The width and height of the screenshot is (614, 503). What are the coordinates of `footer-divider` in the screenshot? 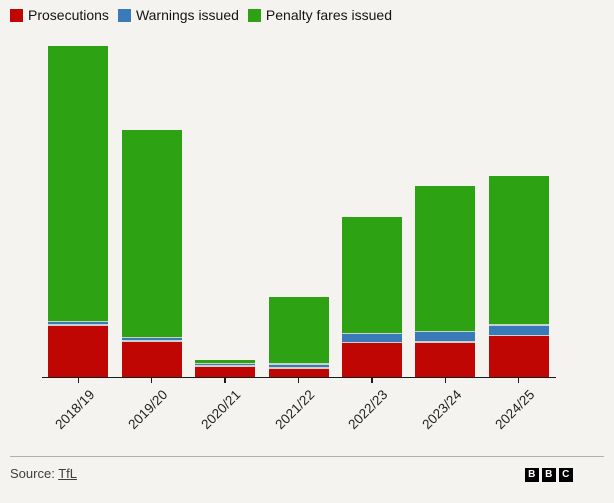 It's located at (307, 456).